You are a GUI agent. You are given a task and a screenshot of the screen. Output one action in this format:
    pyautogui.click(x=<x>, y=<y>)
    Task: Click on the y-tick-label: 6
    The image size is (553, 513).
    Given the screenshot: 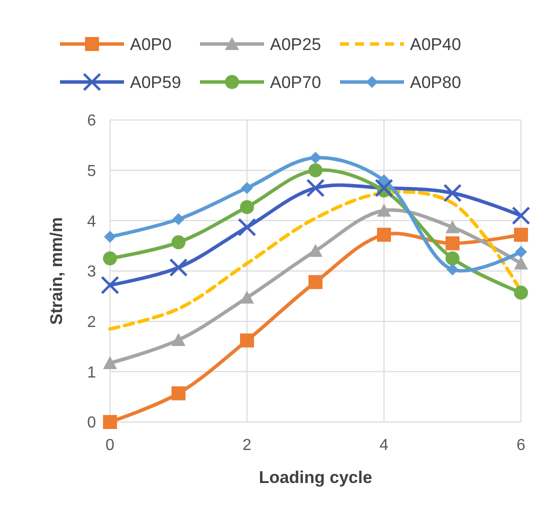 What is the action you would take?
    pyautogui.click(x=91, y=121)
    